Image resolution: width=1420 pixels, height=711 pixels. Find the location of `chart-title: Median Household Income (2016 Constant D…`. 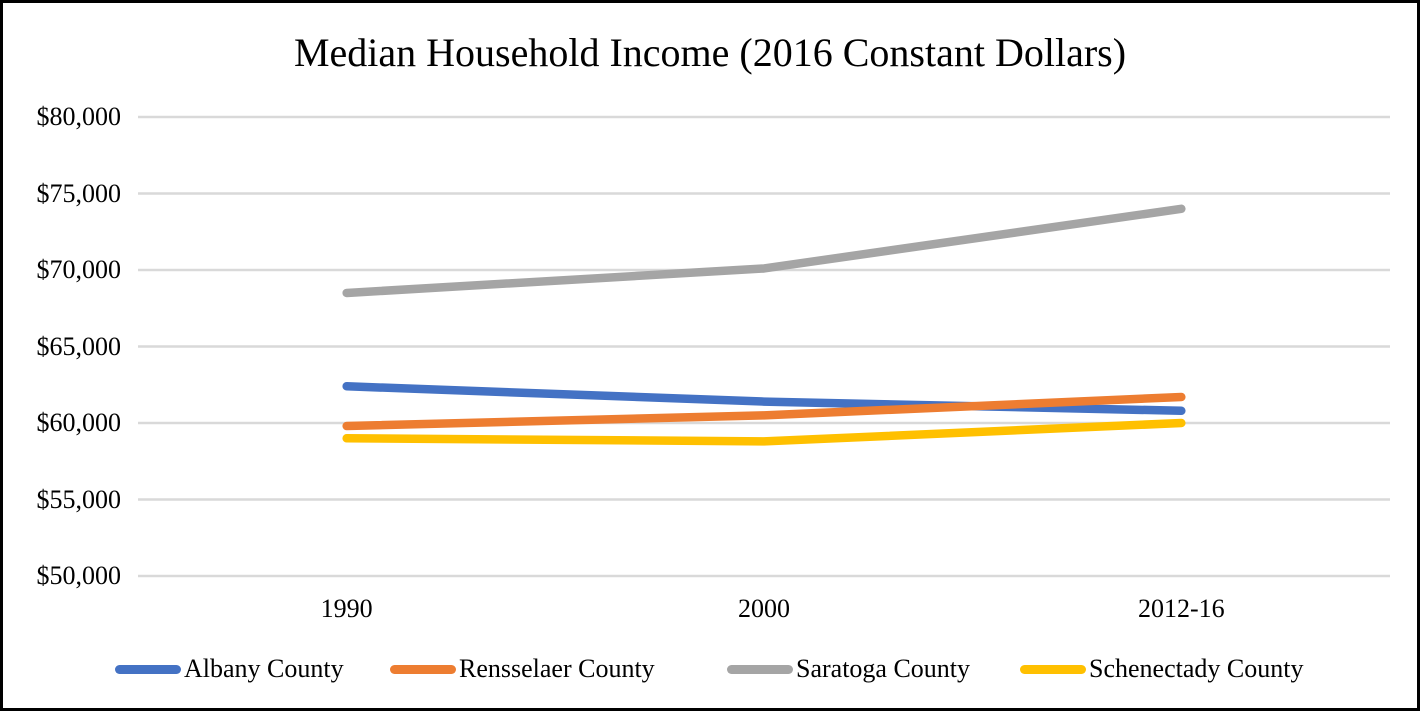

chart-title: Median Household Income (2016 Constant D… is located at coordinates (710, 52).